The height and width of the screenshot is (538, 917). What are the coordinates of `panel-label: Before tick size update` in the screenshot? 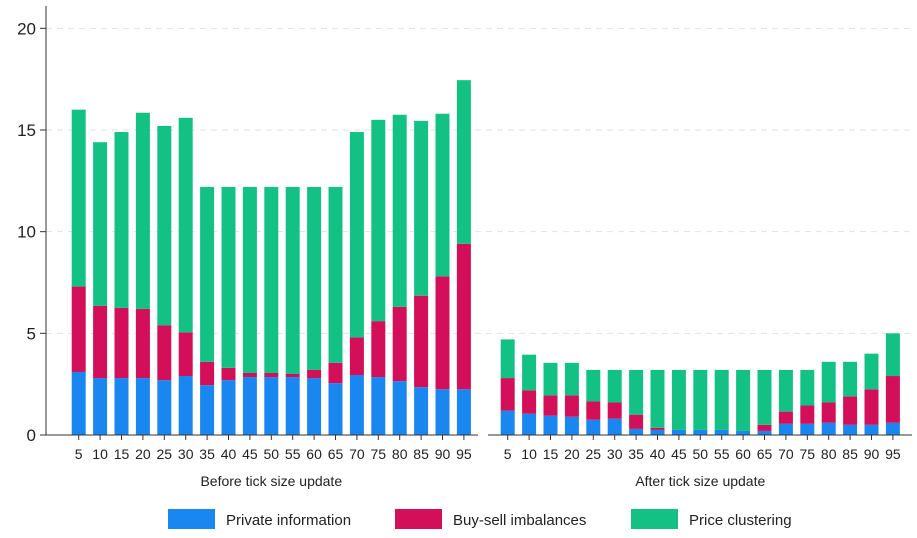 It's located at (271, 481).